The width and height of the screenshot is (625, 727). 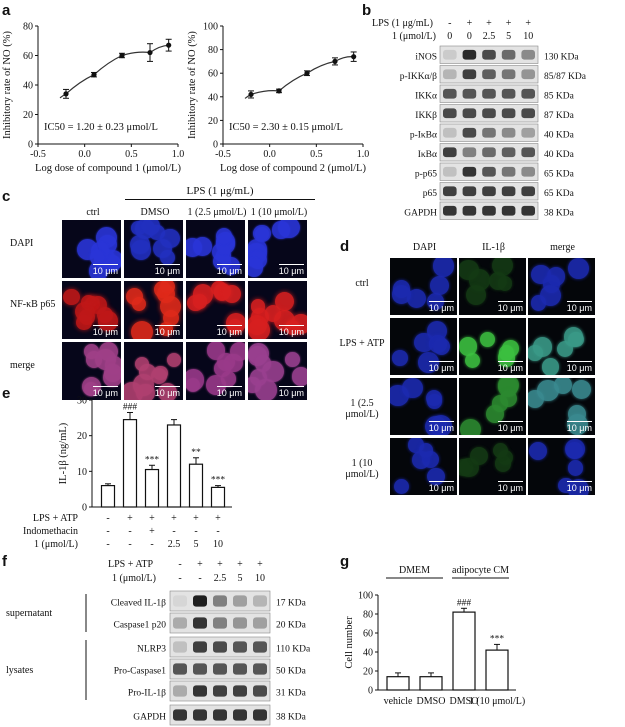 What do you see at coordinates (150, 52) in the screenshot?
I see `data-point` at bounding box center [150, 52].